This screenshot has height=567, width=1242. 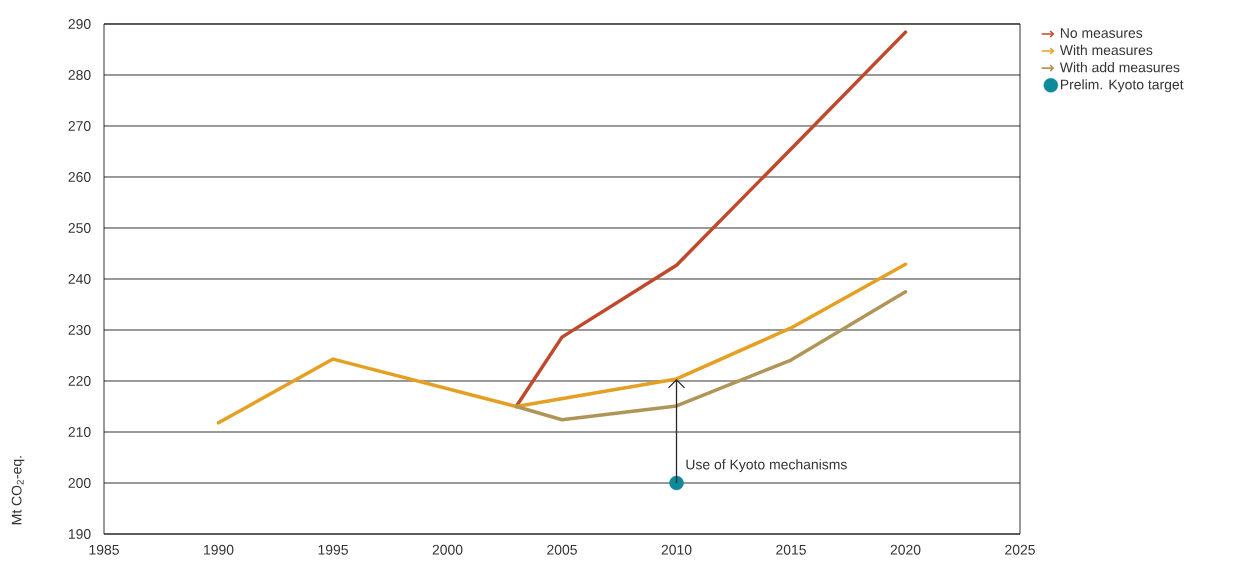 I want to click on y-axis-title: Mt CO$_{2}$-eq., so click(x=18, y=490).